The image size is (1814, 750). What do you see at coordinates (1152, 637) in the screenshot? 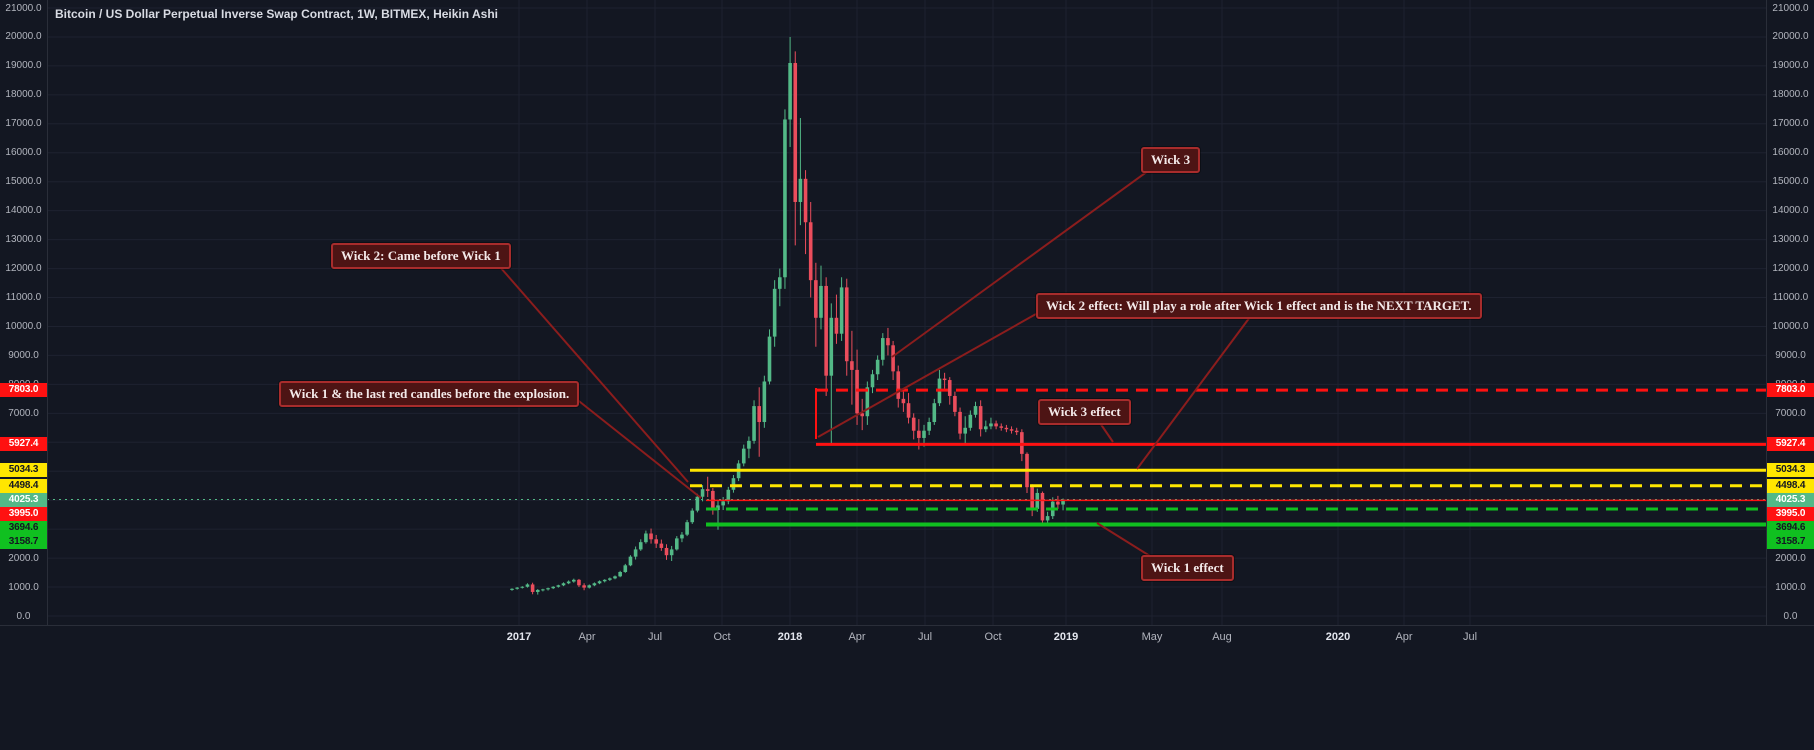
I see `x-tick-label: May` at bounding box center [1152, 637].